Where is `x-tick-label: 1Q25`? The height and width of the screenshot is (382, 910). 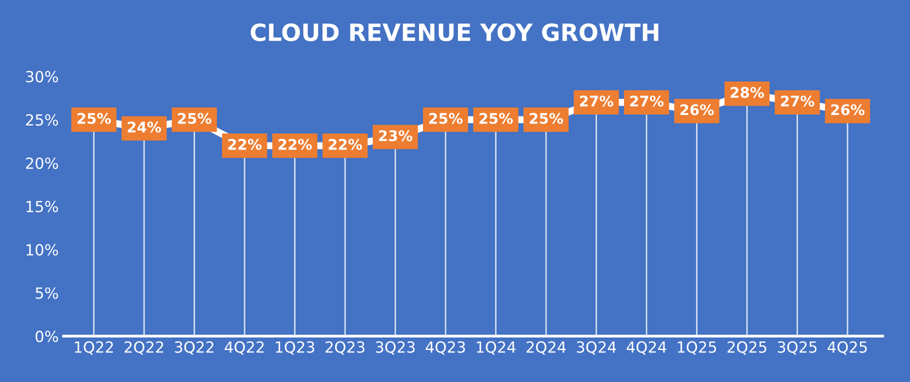
x-tick-label: 1Q25 is located at coordinates (697, 348).